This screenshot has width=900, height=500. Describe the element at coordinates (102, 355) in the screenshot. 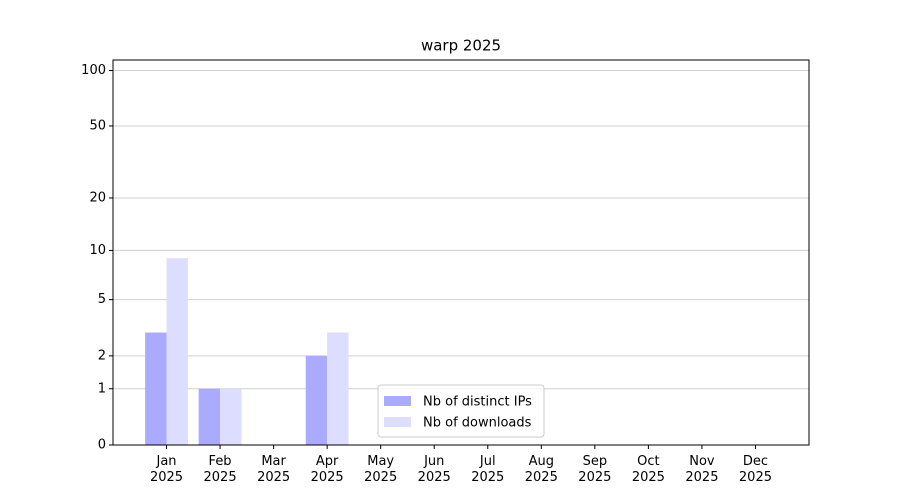

I see `y-tick-label: 2` at that location.